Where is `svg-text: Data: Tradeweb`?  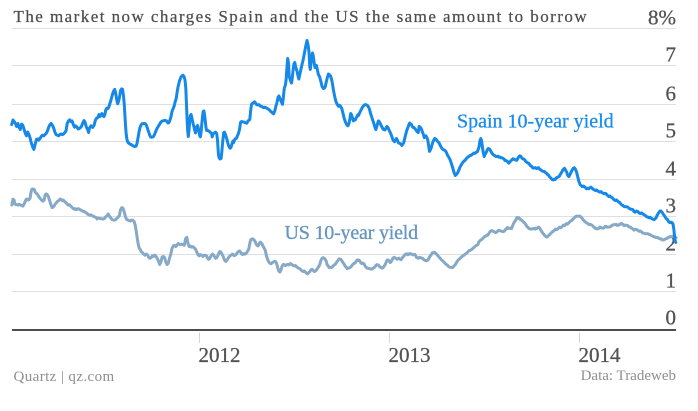
svg-text: Data: Tradeweb is located at coordinates (628, 376).